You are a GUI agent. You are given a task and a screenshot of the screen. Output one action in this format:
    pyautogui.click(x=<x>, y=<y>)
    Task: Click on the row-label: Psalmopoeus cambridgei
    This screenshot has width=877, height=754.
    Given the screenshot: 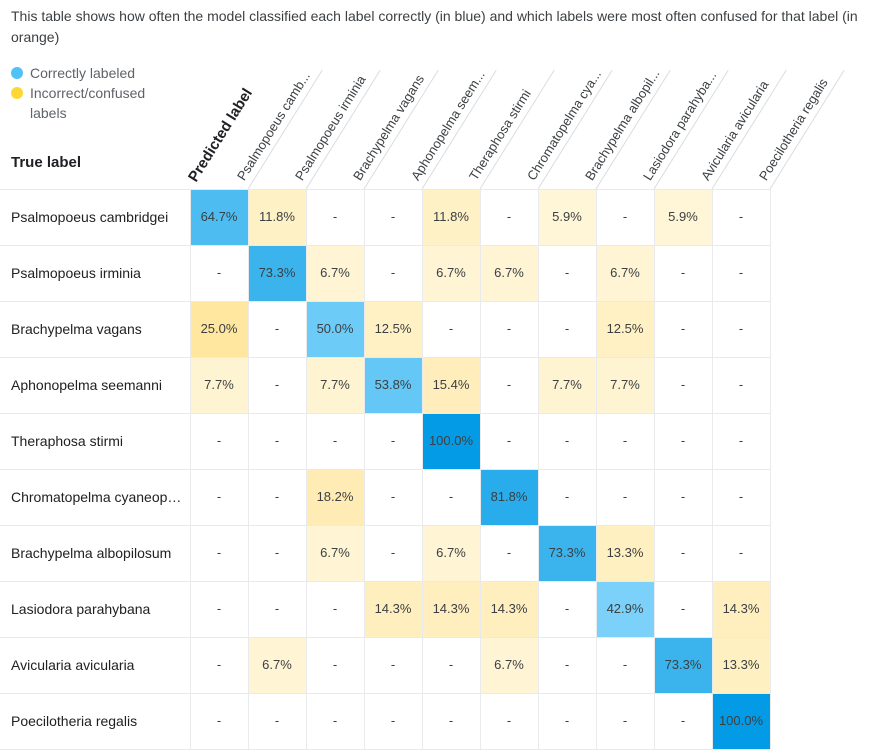 What is the action you would take?
    pyautogui.click(x=90, y=217)
    